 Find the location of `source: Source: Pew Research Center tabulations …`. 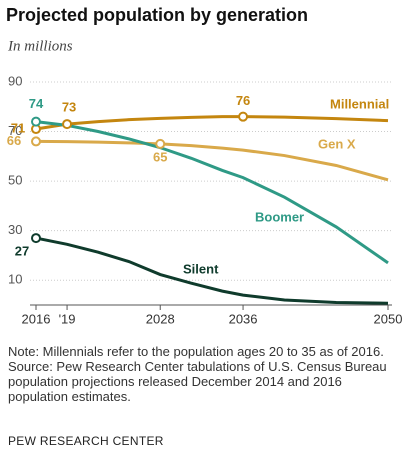

source: Source: Pew Research Center tabulations … is located at coordinates (197, 381).